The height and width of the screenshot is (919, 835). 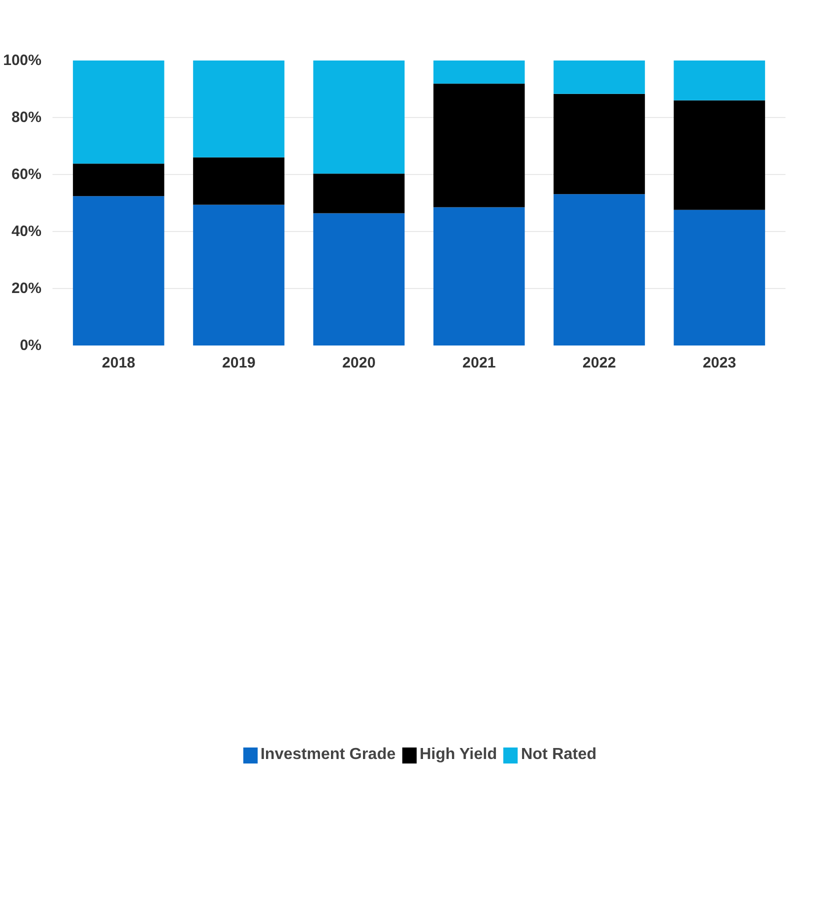 What do you see at coordinates (22, 60) in the screenshot?
I see `y-tick-label: 100%` at bounding box center [22, 60].